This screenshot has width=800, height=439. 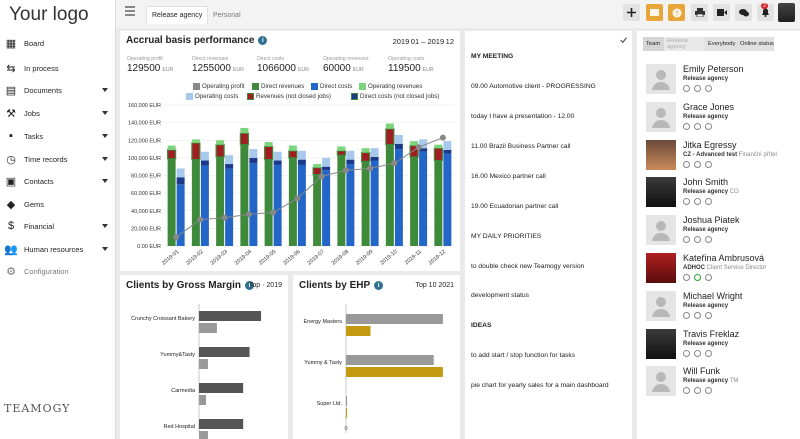 I want to click on menu-icon, so click(x=130, y=12).